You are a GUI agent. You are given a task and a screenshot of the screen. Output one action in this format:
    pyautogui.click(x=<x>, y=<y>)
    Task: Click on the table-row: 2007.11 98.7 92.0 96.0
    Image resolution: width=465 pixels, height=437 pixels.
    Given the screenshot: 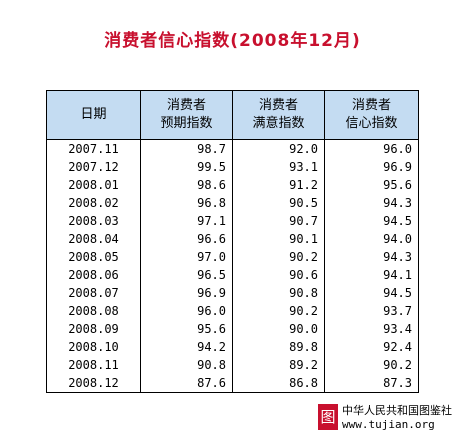 What is the action you would take?
    pyautogui.click(x=232, y=148)
    